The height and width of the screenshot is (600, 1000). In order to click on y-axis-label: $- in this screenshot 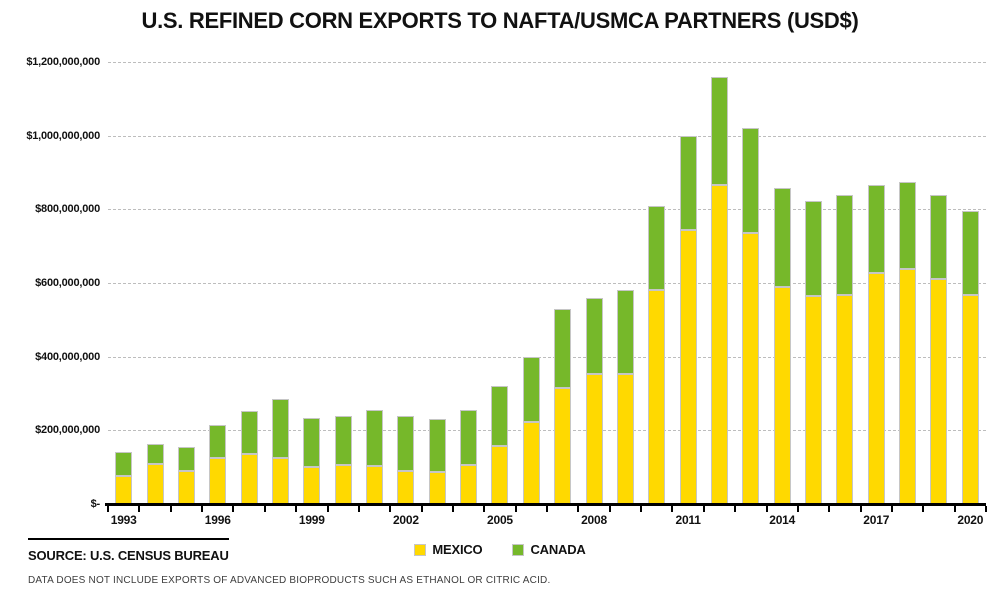, I will do `click(95, 504)`.